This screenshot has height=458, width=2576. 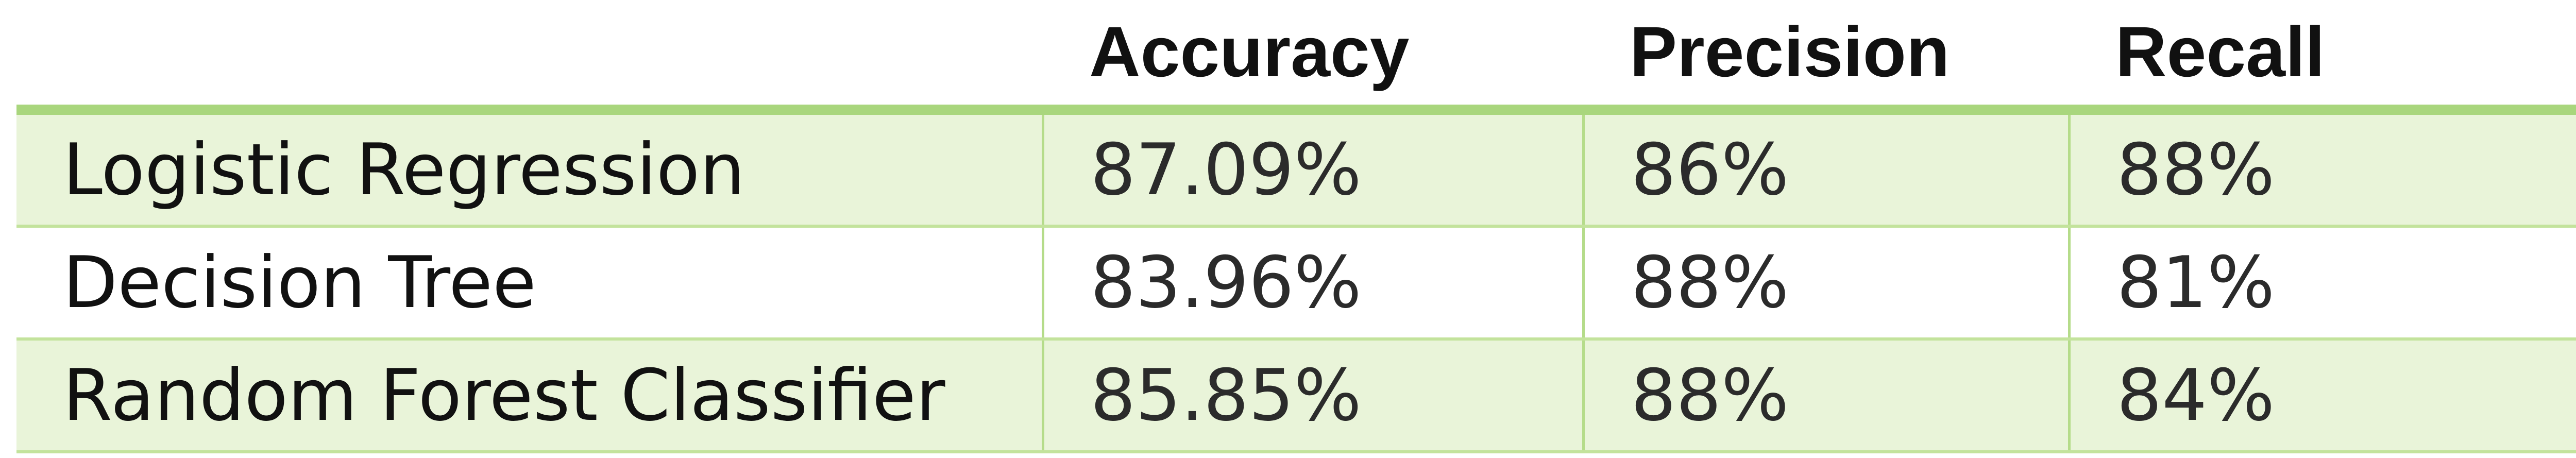 What do you see at coordinates (2321, 169) in the screenshot?
I see `cell-recall: 88%` at bounding box center [2321, 169].